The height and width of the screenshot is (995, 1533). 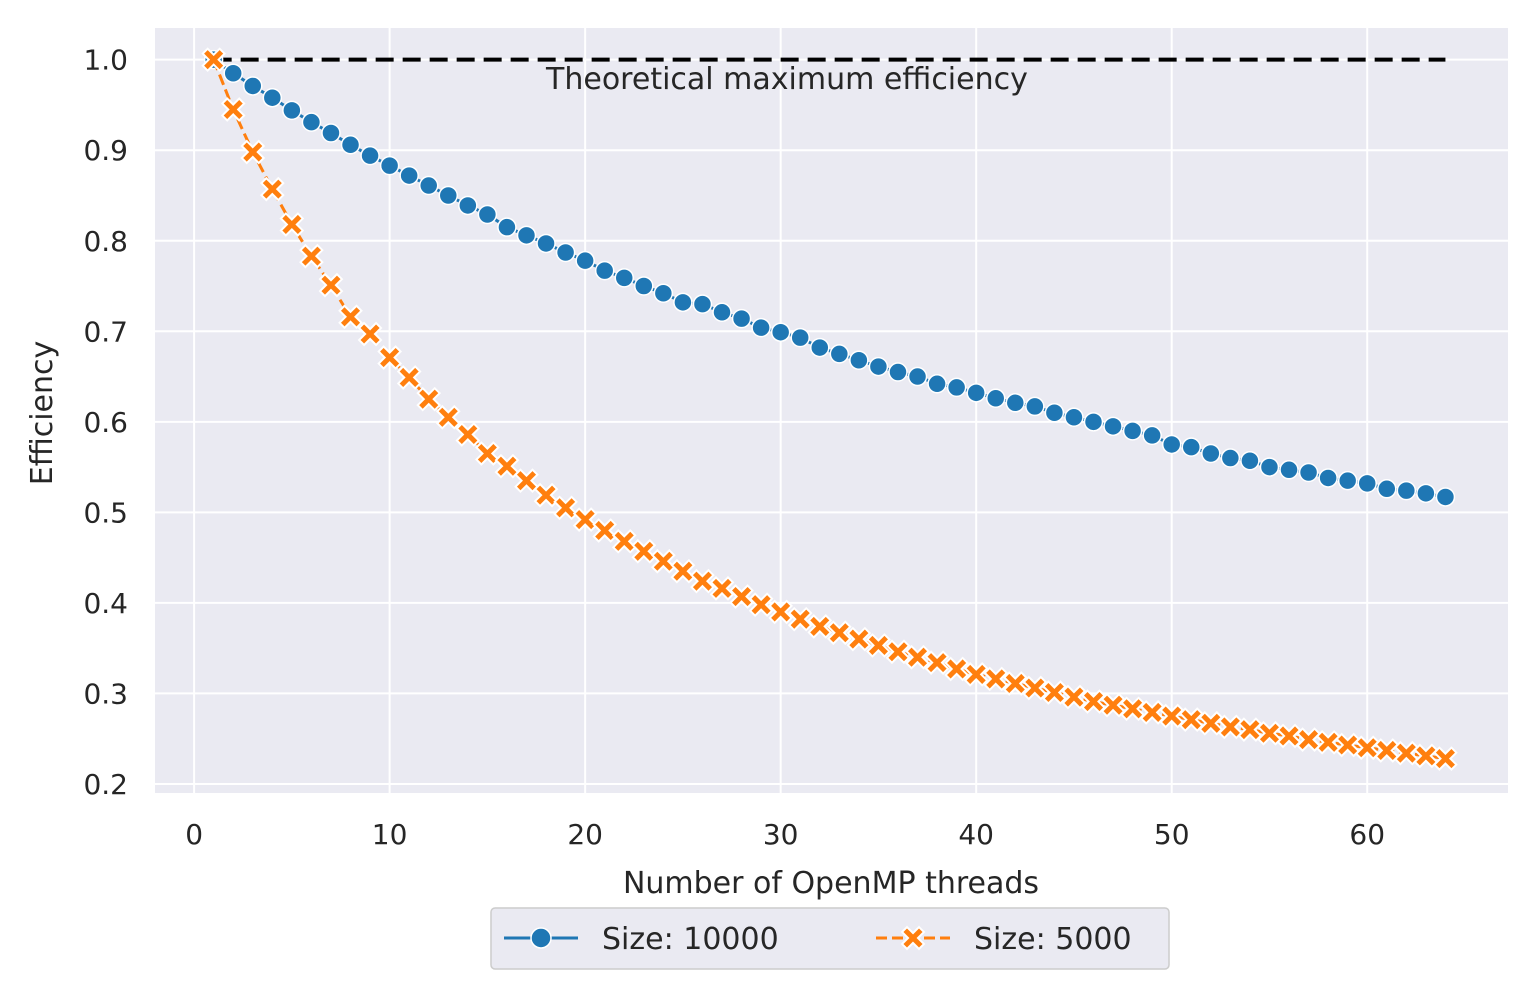 I want to click on annotation-theoretical-max: Theoretical maximum efficiency, so click(x=786, y=79).